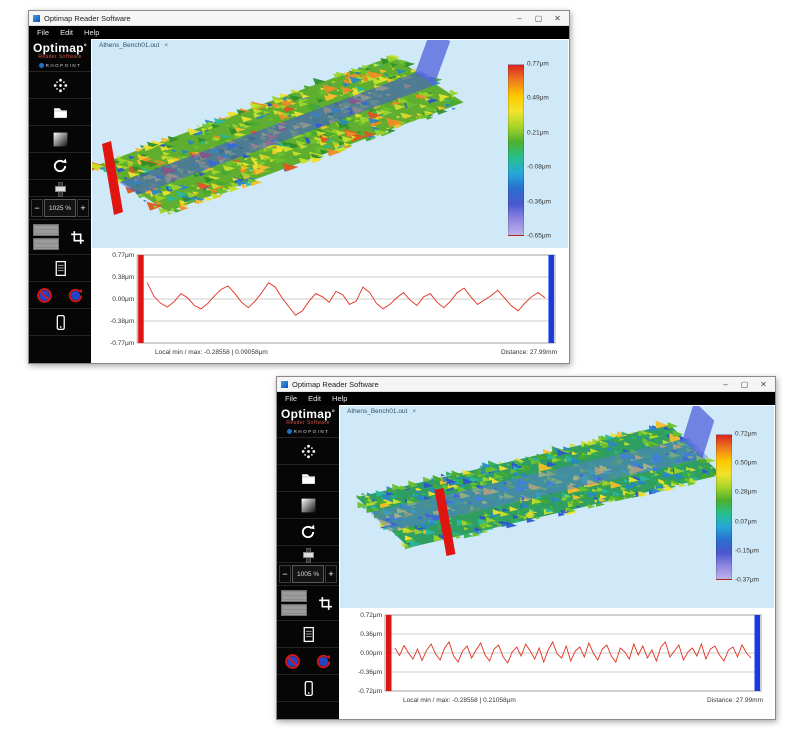 The height and width of the screenshot is (731, 800). Describe the element at coordinates (370, 691) in the screenshot. I see `profile-ytick-label: -0.72μm` at that location.